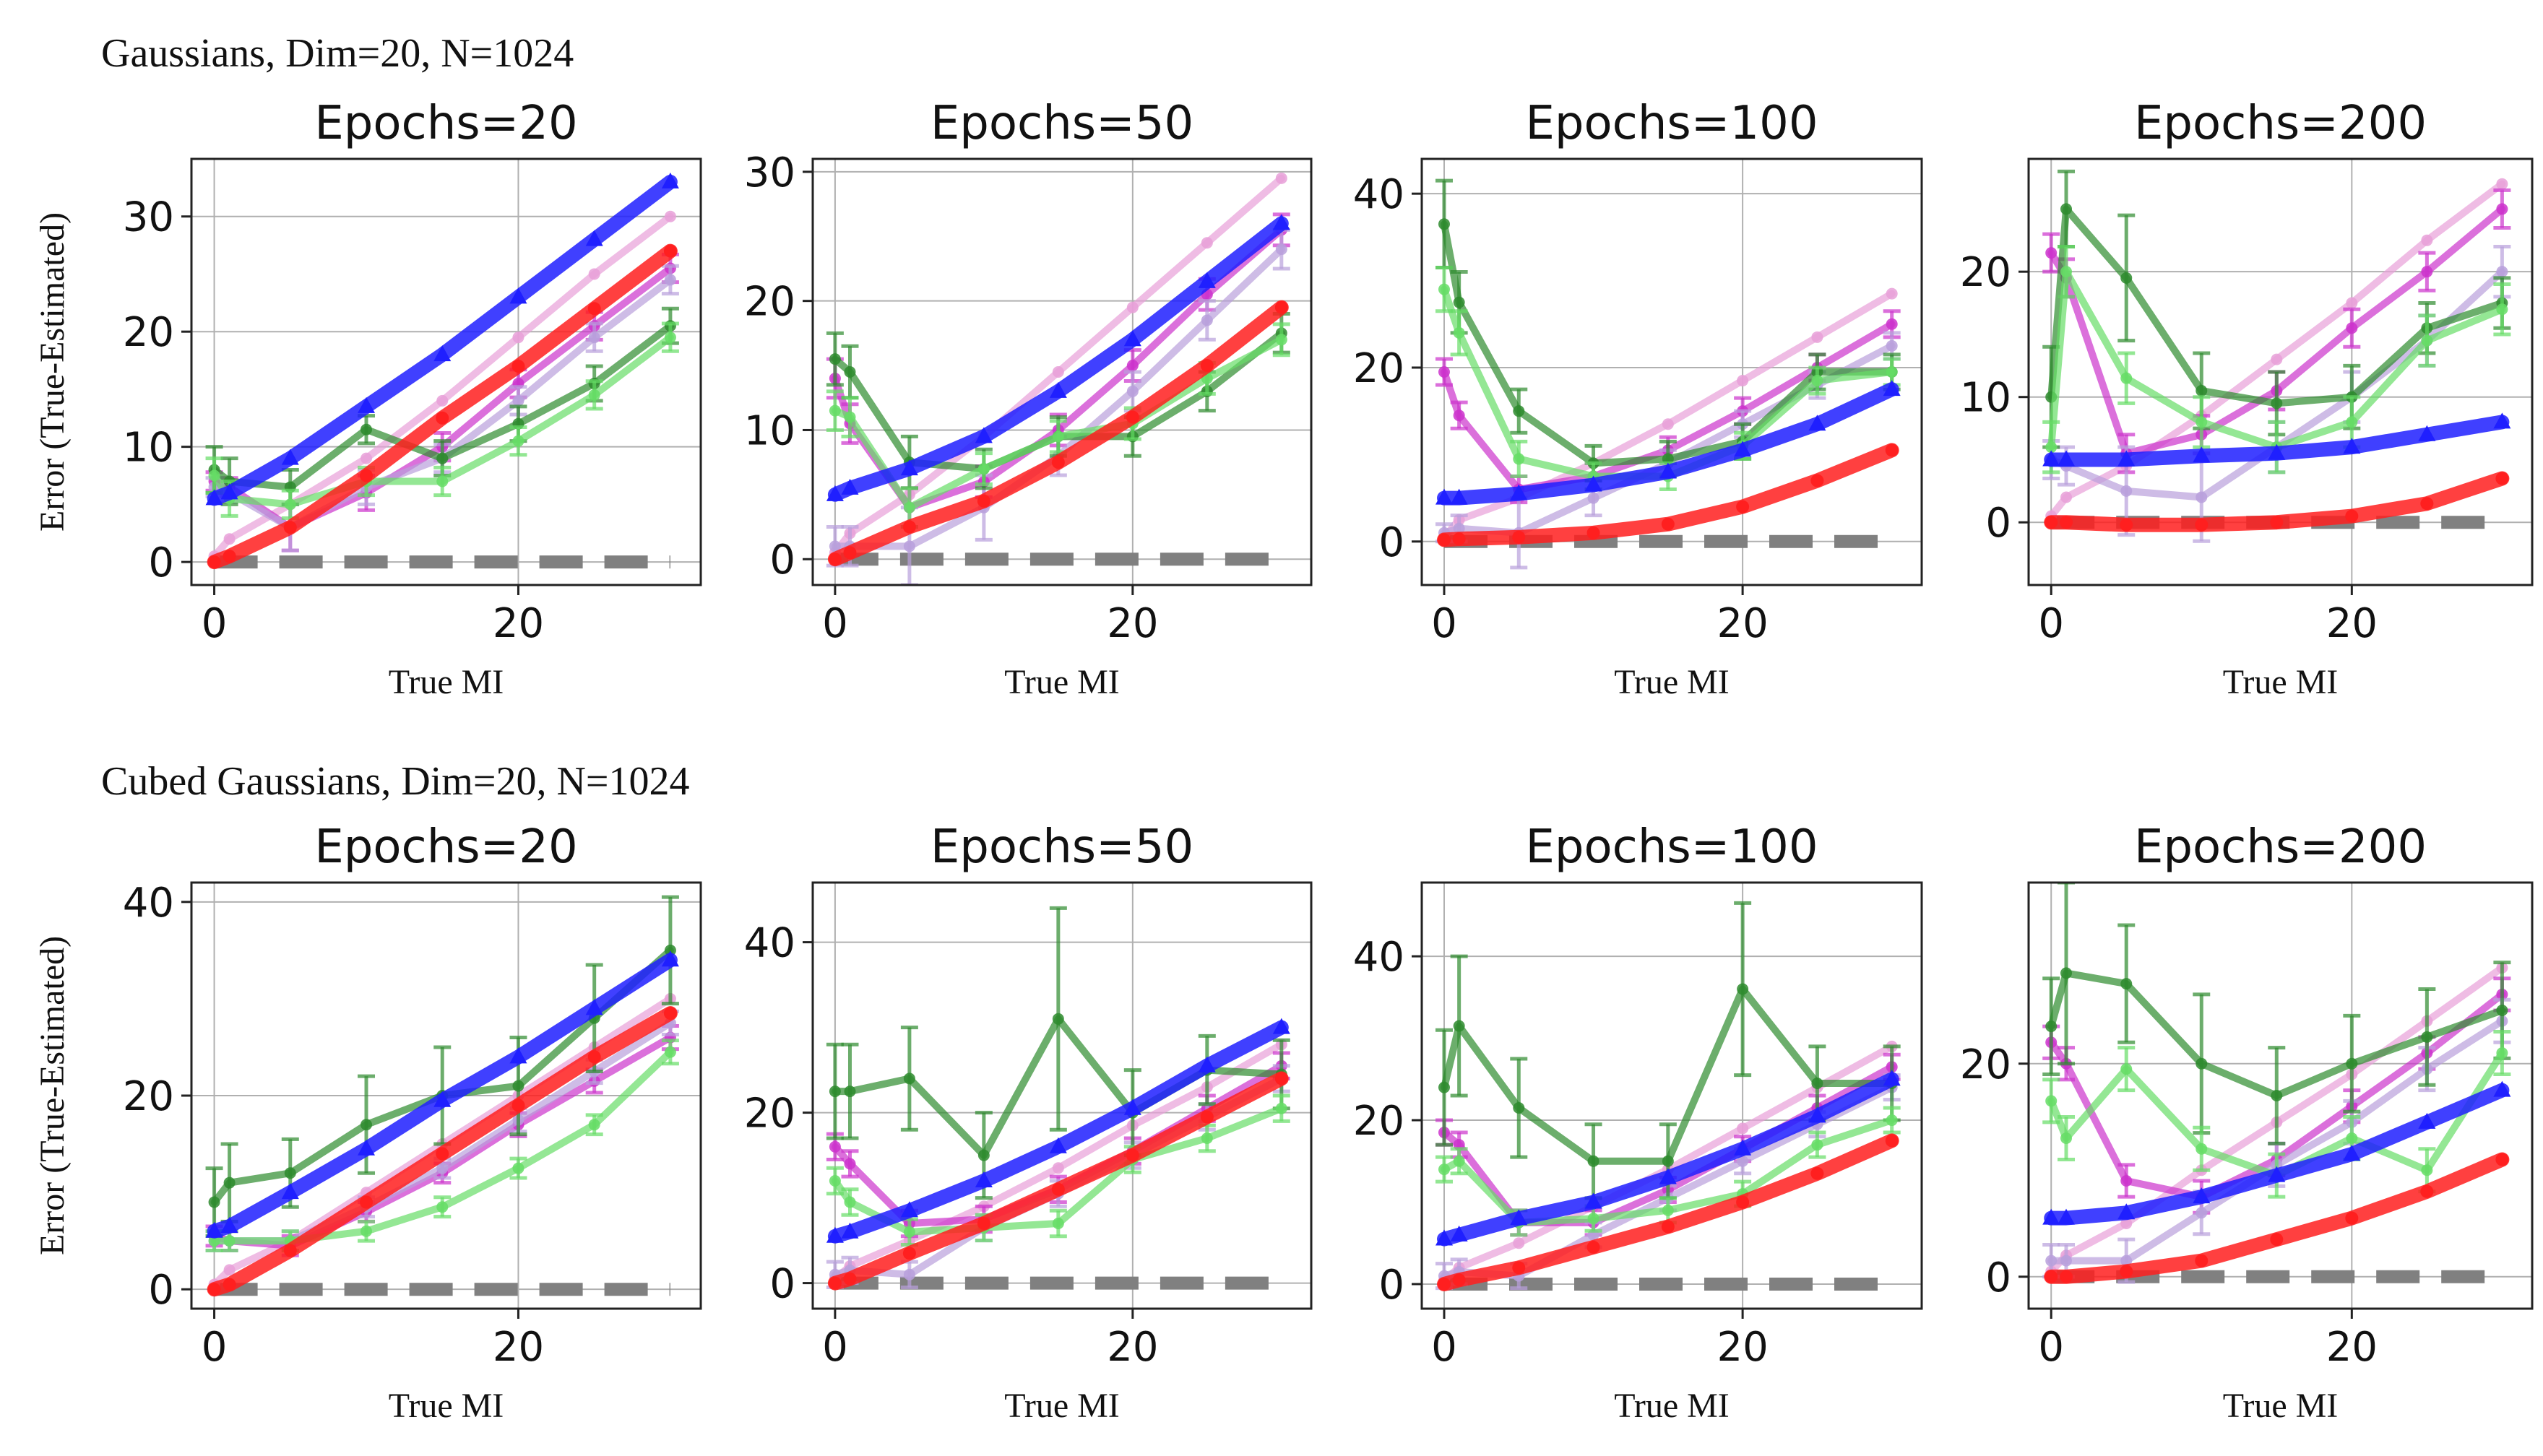 This screenshot has width=2543, height=1456. Describe the element at coordinates (447, 682) in the screenshot. I see `x-axis-label: True MI` at that location.